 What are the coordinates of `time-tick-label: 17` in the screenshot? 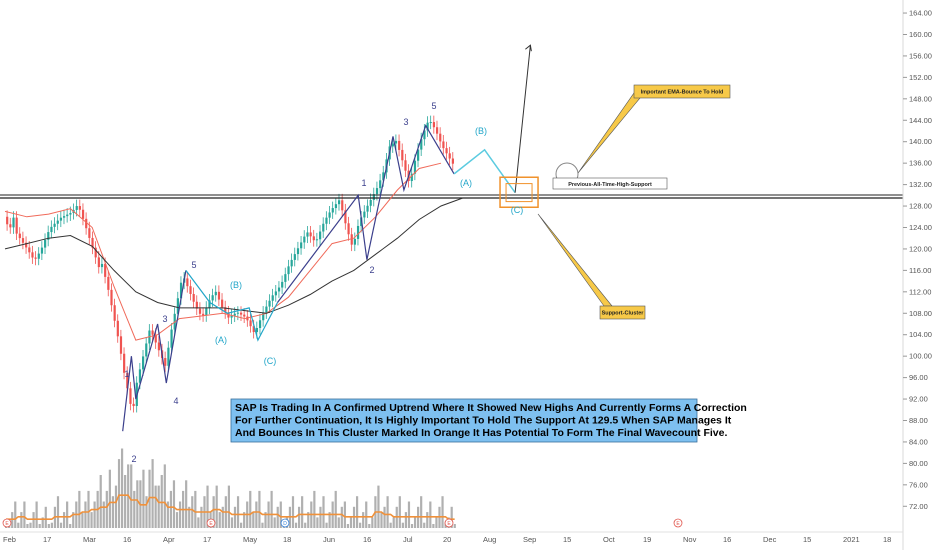 It's located at (207, 539).